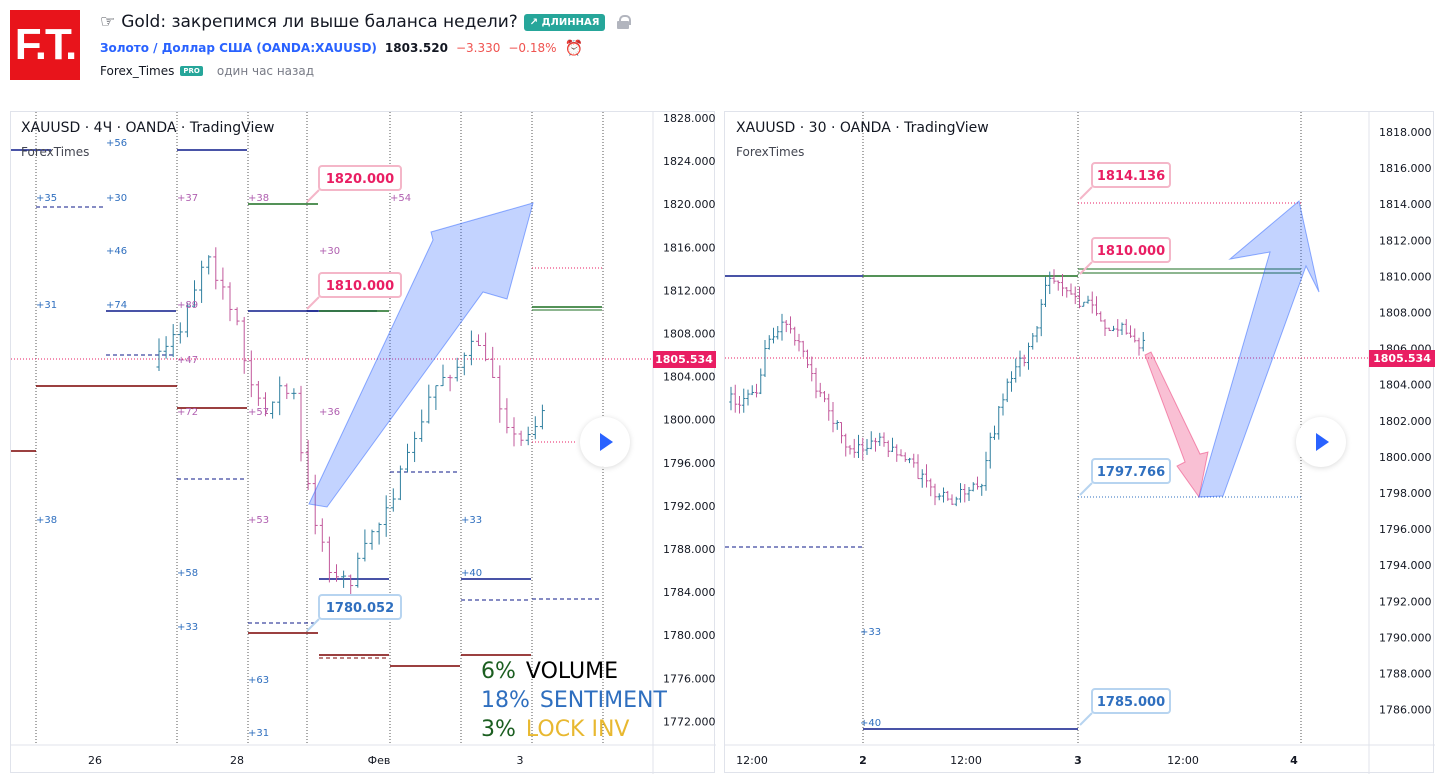 The image size is (1441, 777). I want to click on right-current-price-text: 1805.534, so click(1402, 358).